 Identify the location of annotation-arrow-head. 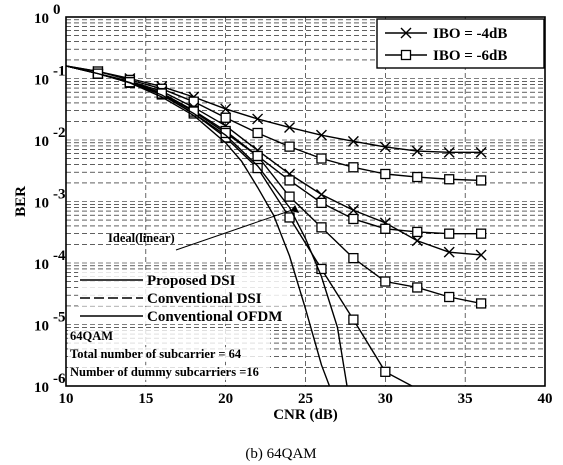
(295, 209).